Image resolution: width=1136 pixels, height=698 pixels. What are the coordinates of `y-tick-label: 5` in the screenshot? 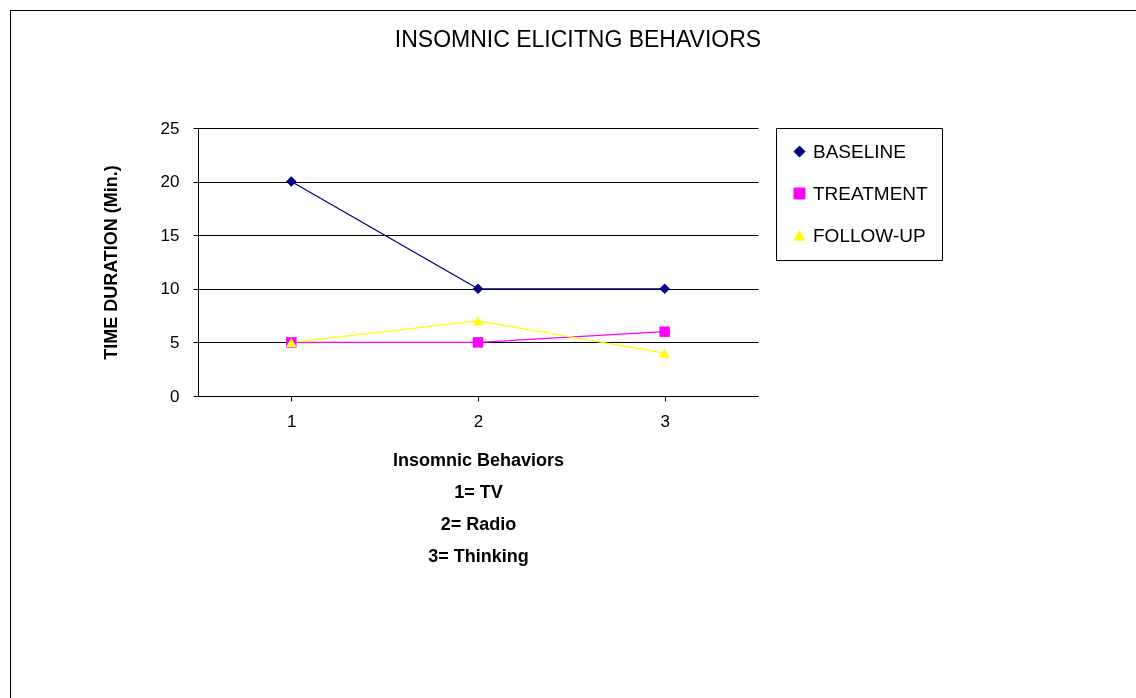 It's located at (175, 342).